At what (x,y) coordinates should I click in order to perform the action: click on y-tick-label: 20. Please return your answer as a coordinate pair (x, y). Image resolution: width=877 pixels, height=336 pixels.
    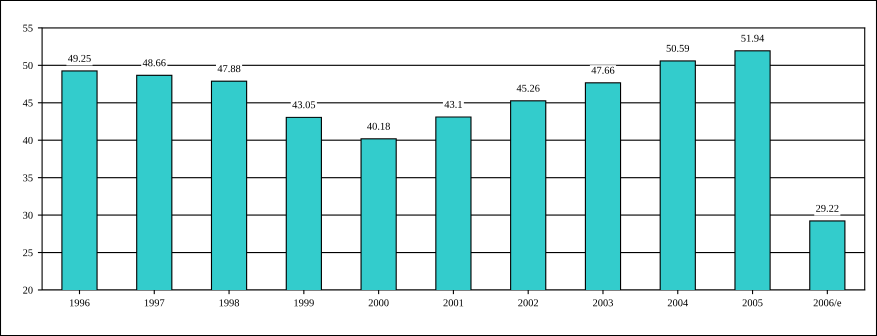
    Looking at the image, I should click on (28, 290).